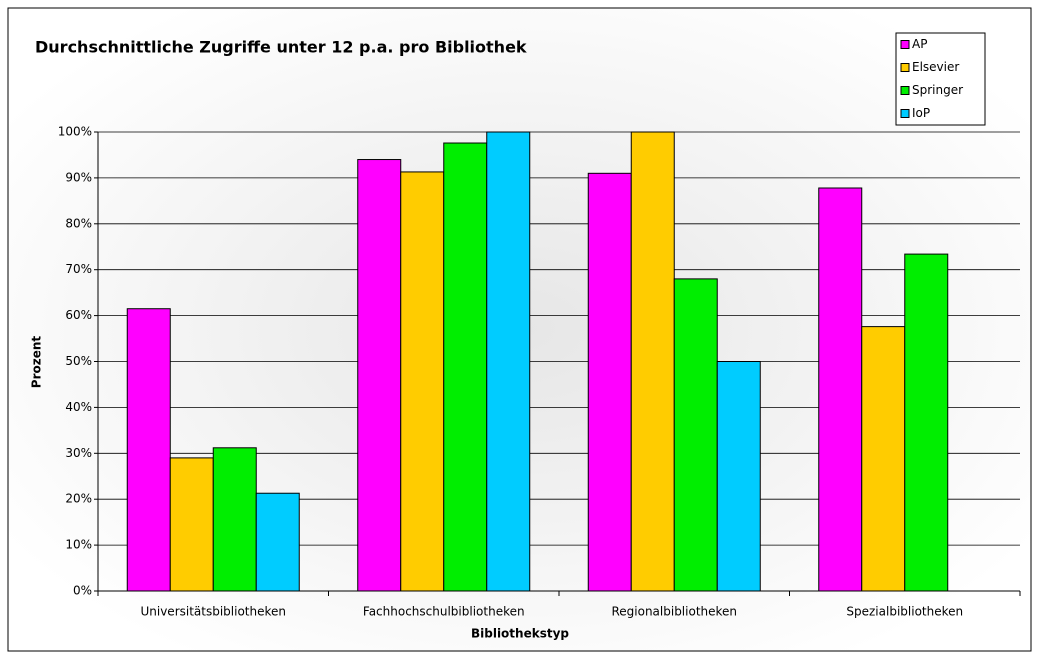  I want to click on y-tick-label: 40%, so click(78, 407).